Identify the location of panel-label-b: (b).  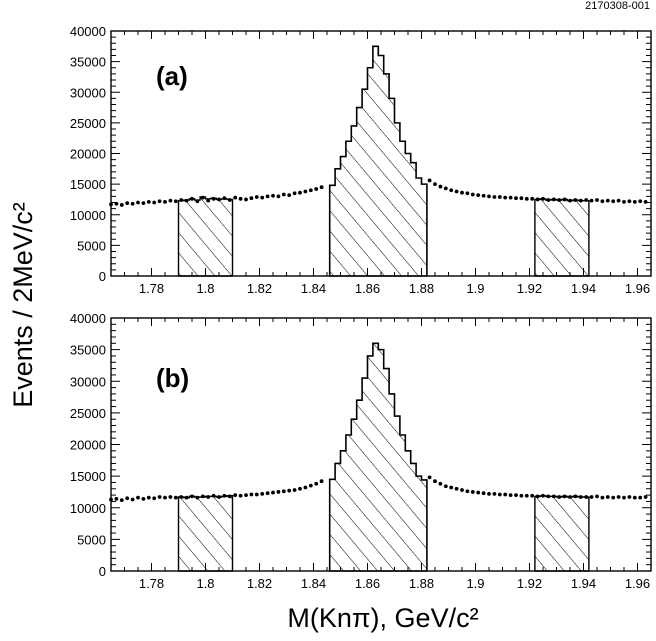
(172, 378).